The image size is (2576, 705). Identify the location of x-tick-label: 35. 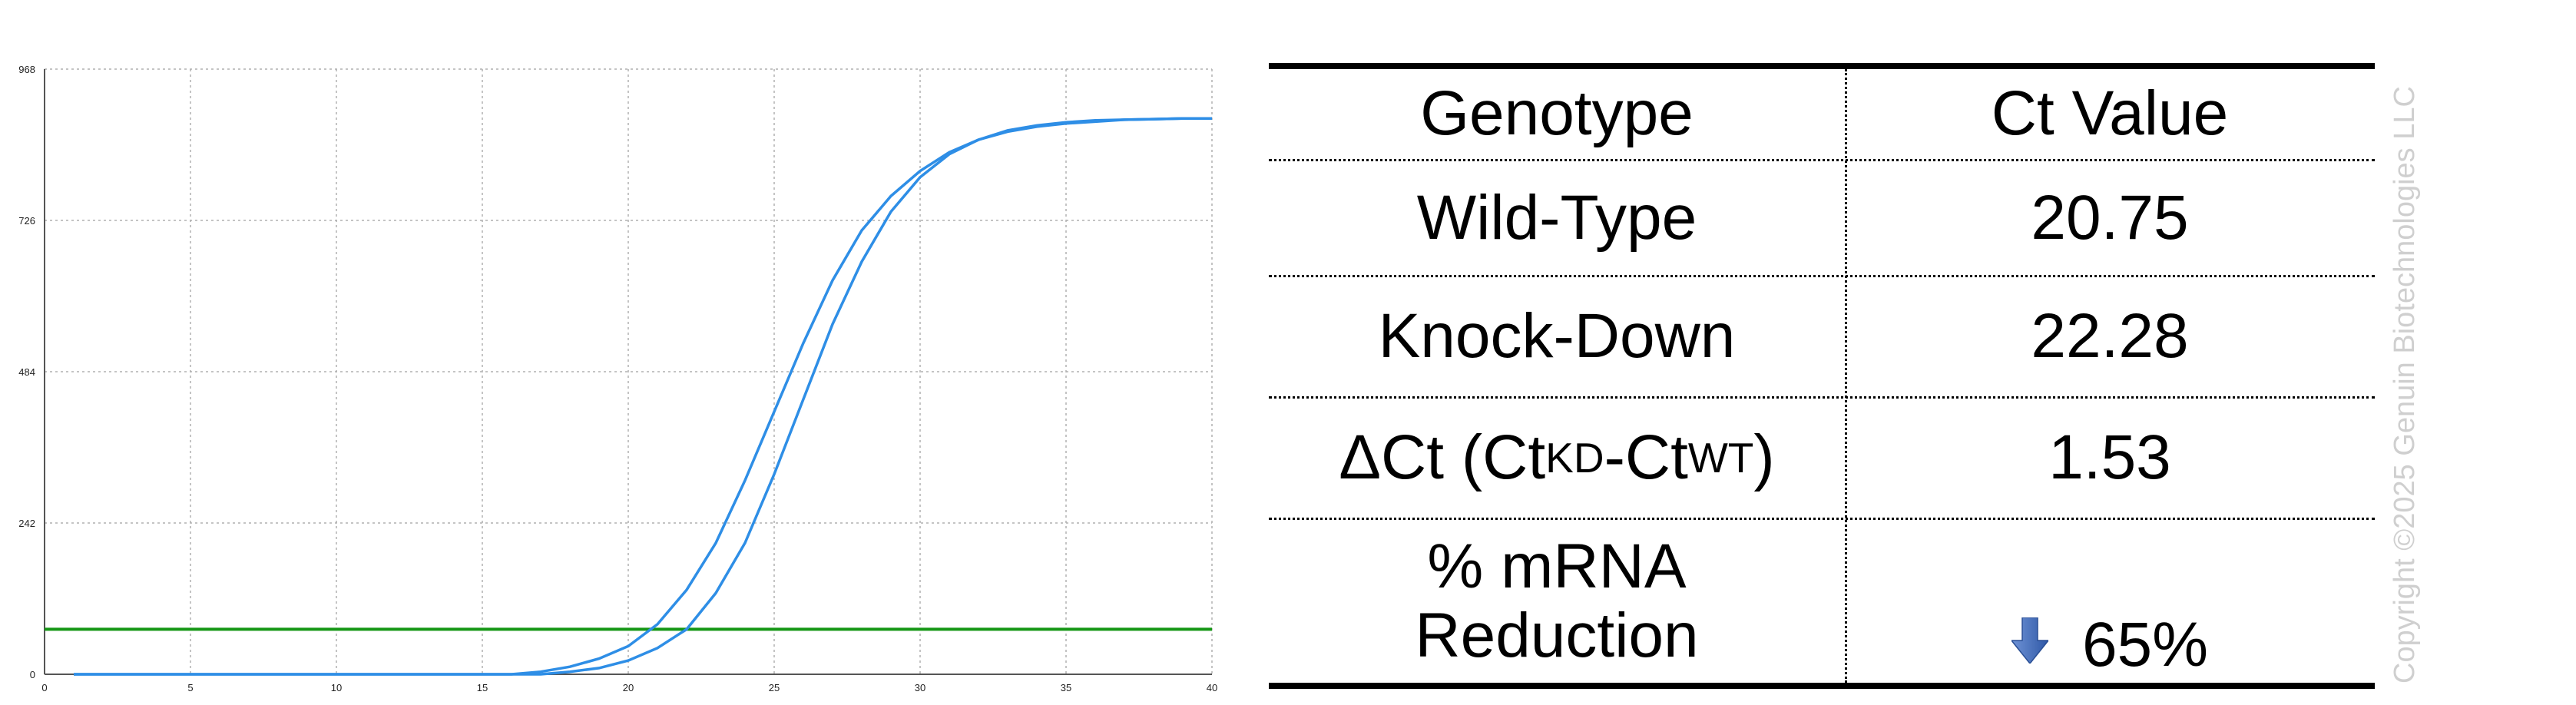
(1066, 688).